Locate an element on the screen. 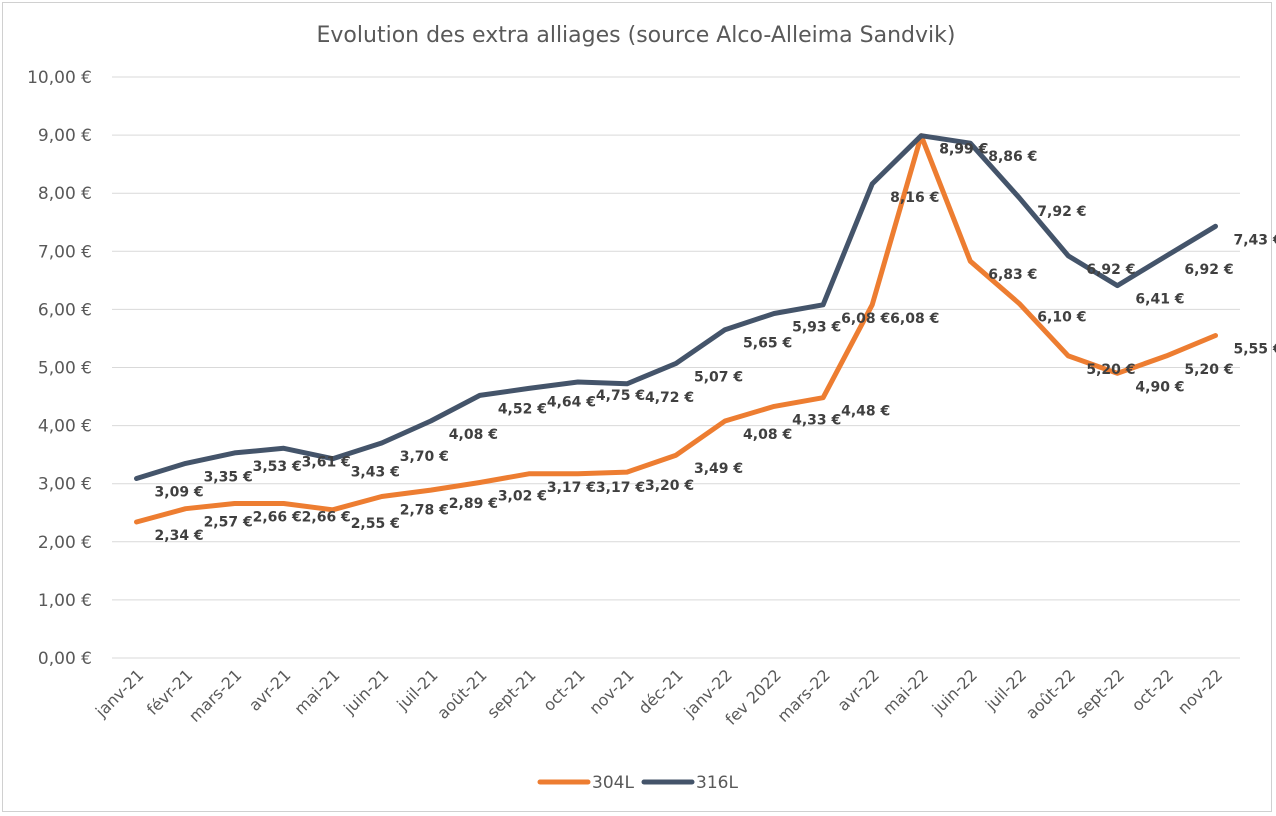 Image resolution: width=1276 pixels, height=816 pixels. data-label-304L: 5,55 € is located at coordinates (1254, 350).